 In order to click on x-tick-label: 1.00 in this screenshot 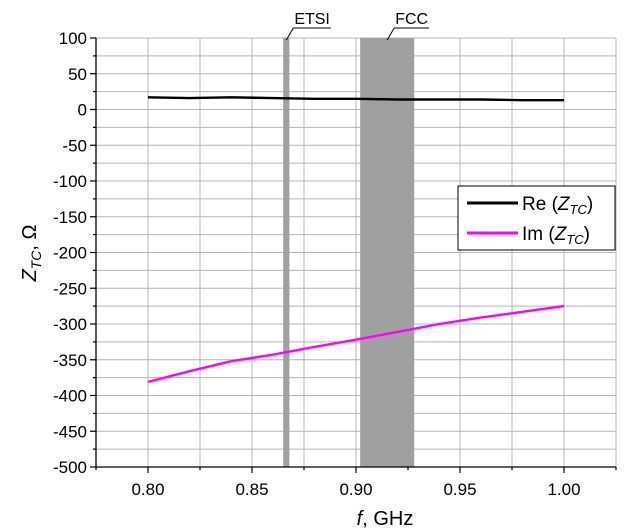, I will do `click(563, 489)`.